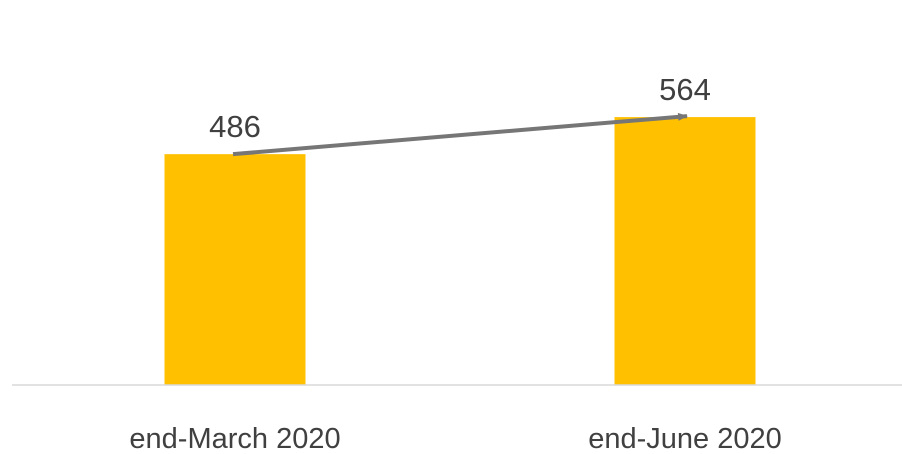 The image size is (902, 454). I want to click on data-label-1: 564, so click(685, 89).